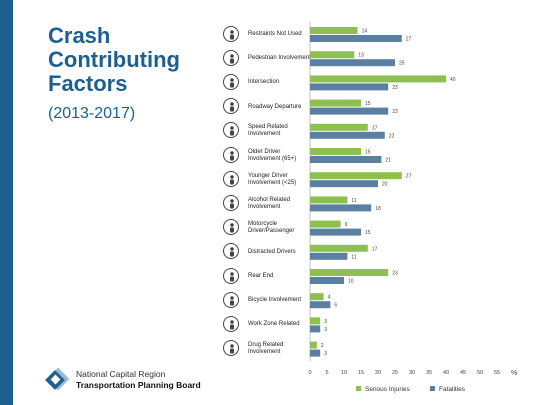 This screenshot has width=540, height=405. What do you see at coordinates (346, 225) in the screenshot?
I see `data-label: 9` at bounding box center [346, 225].